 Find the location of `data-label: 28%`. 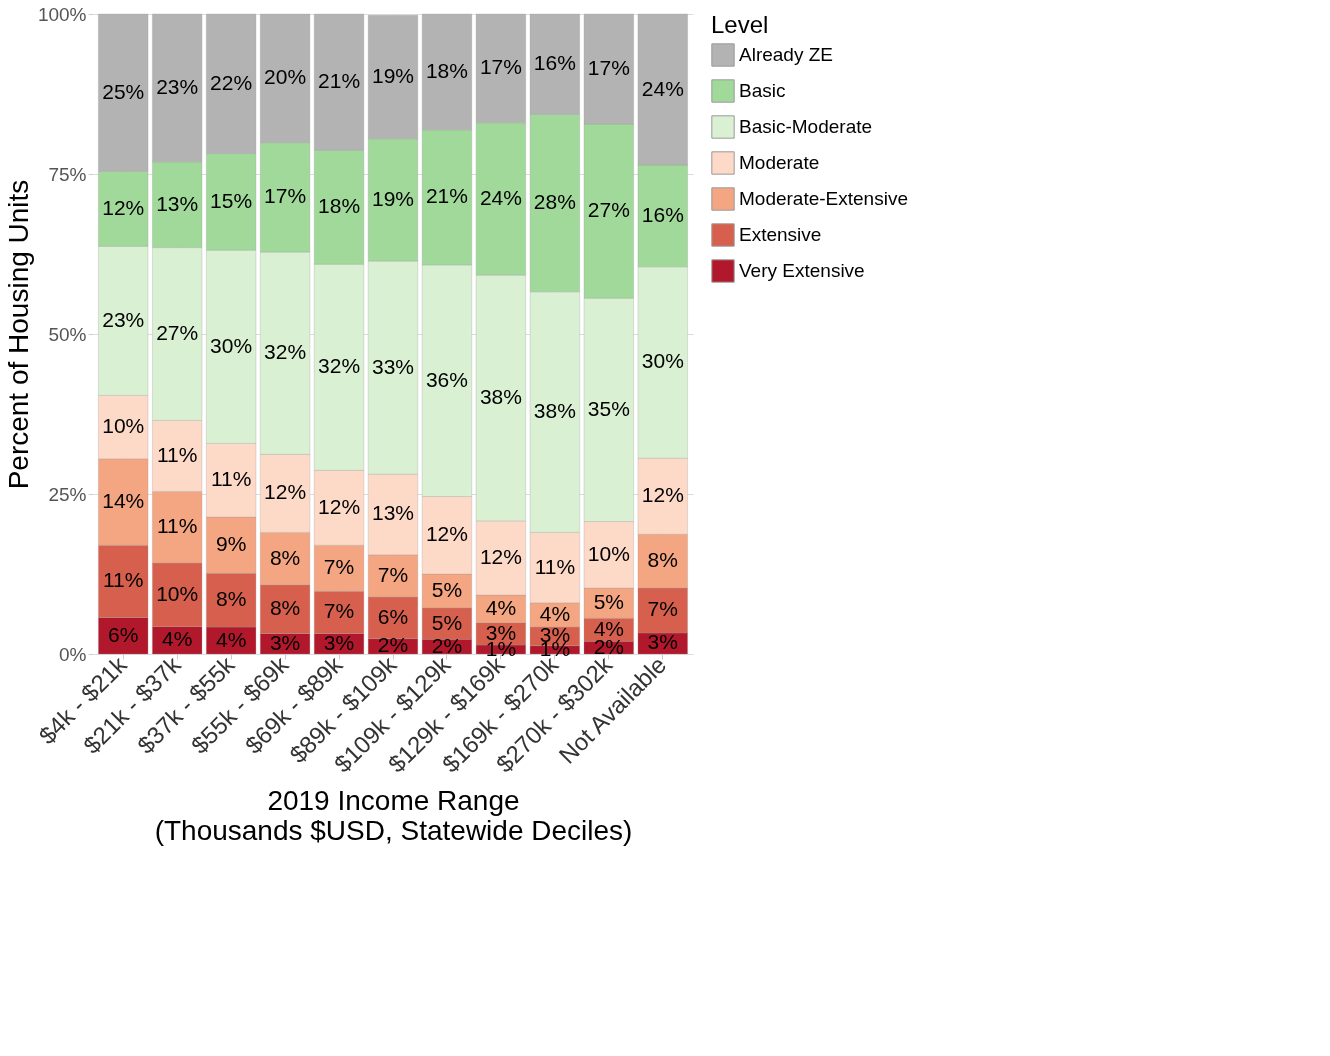

data-label: 28% is located at coordinates (554, 202).